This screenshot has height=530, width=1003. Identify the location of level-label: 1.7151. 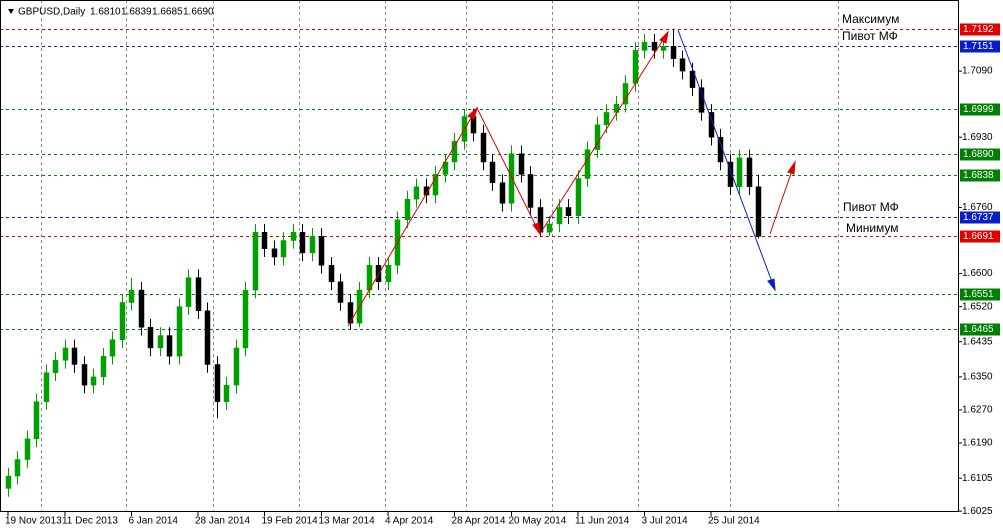
(978, 46).